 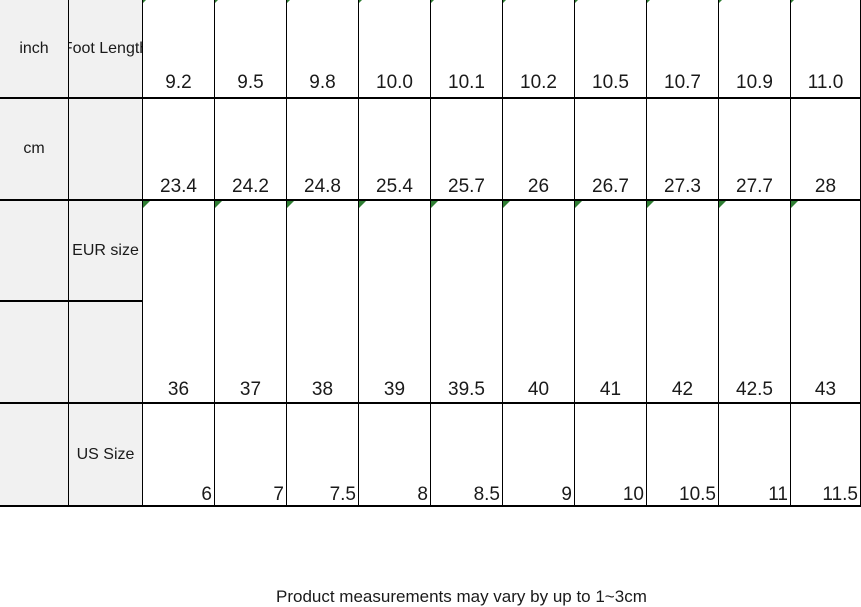 I want to click on eur-value: 38, so click(x=322, y=389).